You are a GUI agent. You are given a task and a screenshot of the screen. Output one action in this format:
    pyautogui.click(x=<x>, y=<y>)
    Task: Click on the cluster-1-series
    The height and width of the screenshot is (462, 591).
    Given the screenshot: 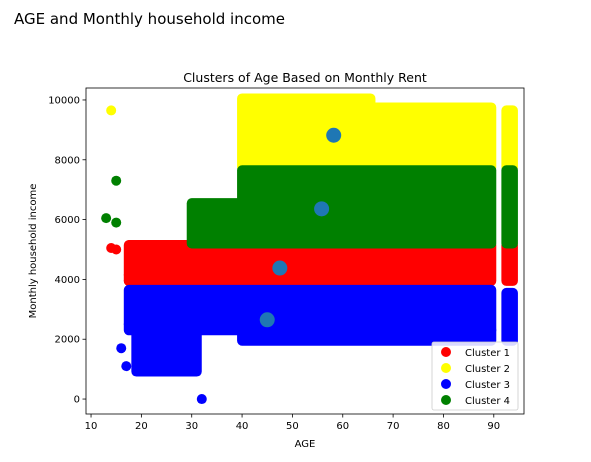 What is the action you would take?
    pyautogui.click(x=312, y=263)
    